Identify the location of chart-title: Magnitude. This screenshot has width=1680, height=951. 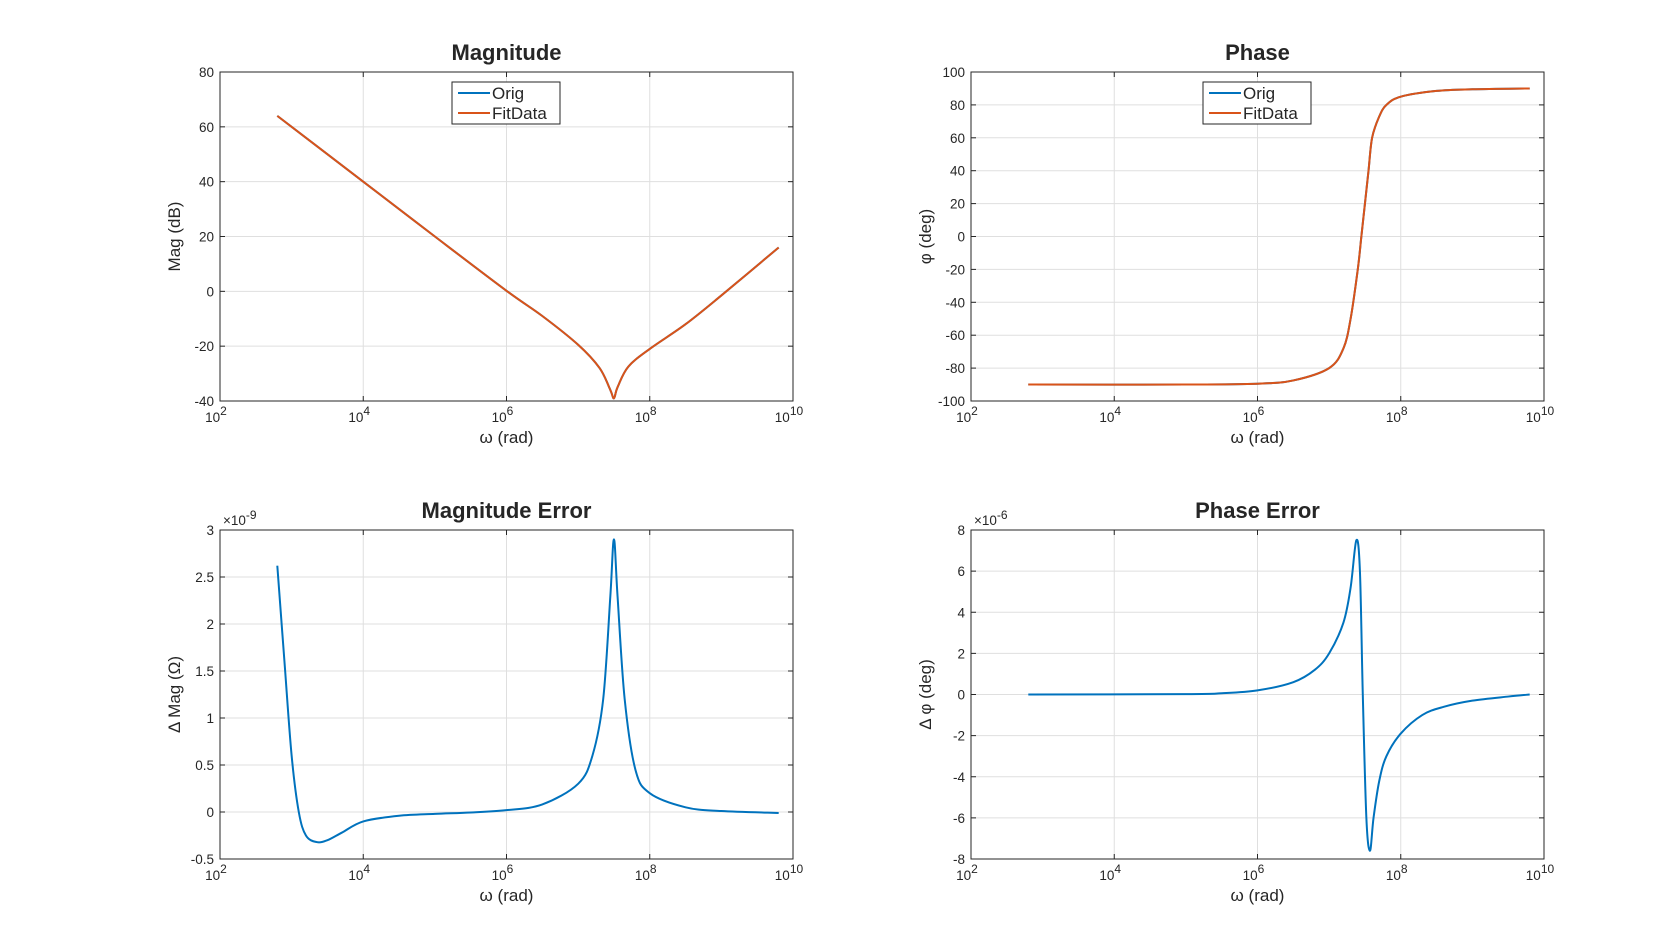
(507, 52).